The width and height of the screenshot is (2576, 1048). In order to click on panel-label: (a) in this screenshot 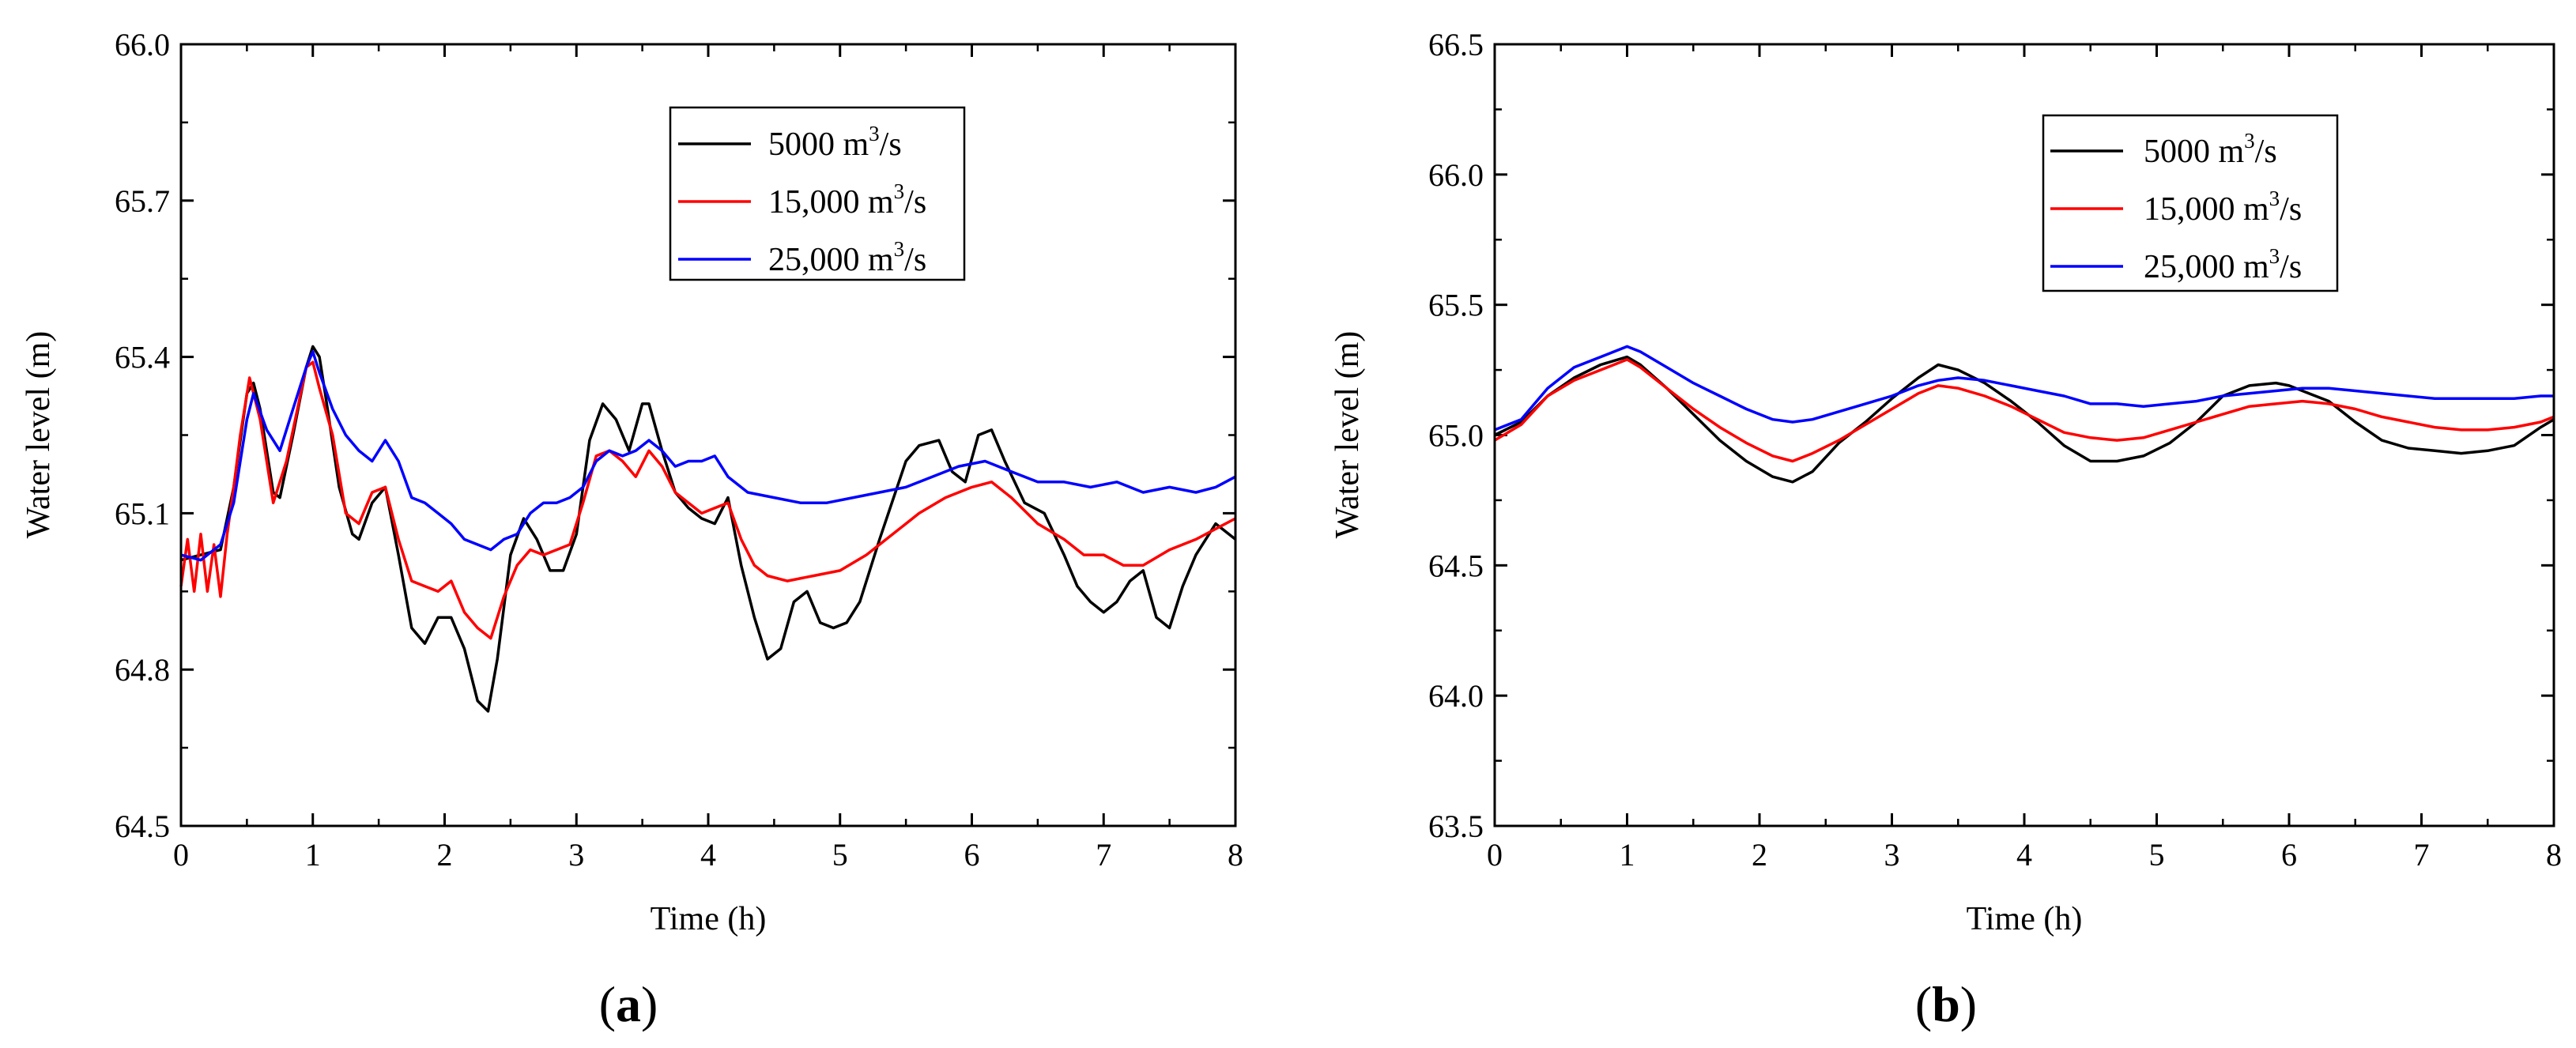, I will do `click(628, 1004)`.